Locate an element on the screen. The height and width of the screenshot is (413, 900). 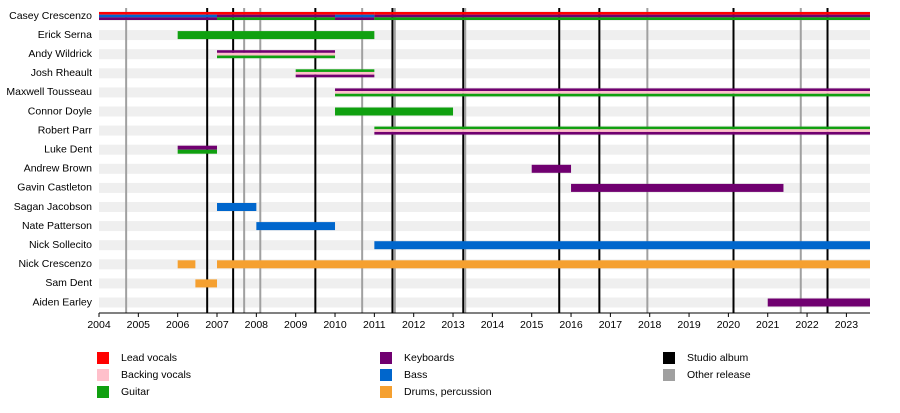
legend-label: Other release is located at coordinates (719, 375).